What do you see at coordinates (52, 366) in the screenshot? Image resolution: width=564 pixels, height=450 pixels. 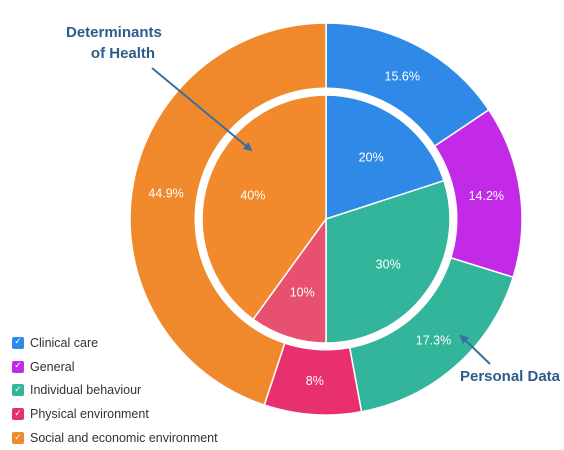 I see `legend-label: General` at bounding box center [52, 366].